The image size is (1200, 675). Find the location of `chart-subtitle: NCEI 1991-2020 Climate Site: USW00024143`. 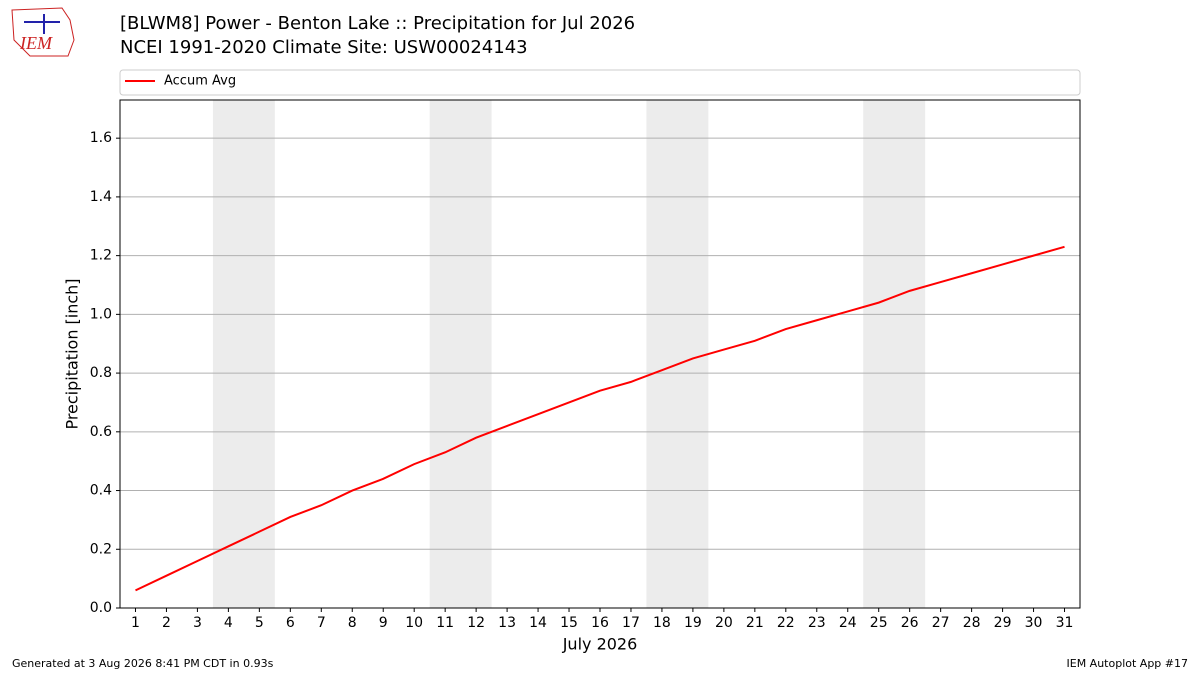

chart-subtitle: NCEI 1991-2020 Climate Site: USW00024143 is located at coordinates (324, 47).